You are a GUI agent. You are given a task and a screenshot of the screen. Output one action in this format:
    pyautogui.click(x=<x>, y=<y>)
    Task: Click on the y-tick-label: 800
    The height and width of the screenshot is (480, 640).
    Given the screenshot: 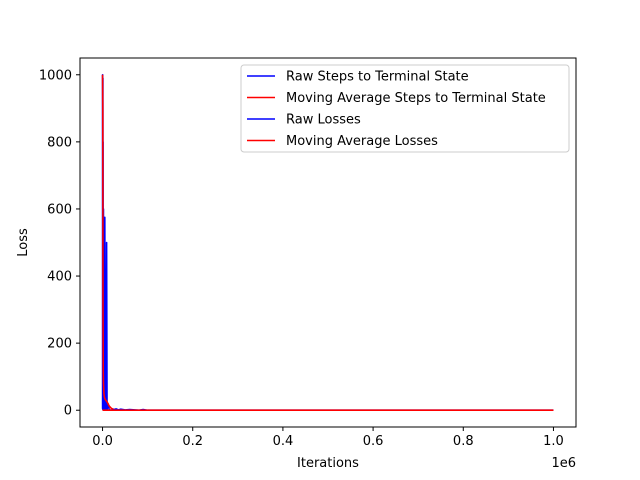 What is the action you would take?
    pyautogui.click(x=59, y=142)
    